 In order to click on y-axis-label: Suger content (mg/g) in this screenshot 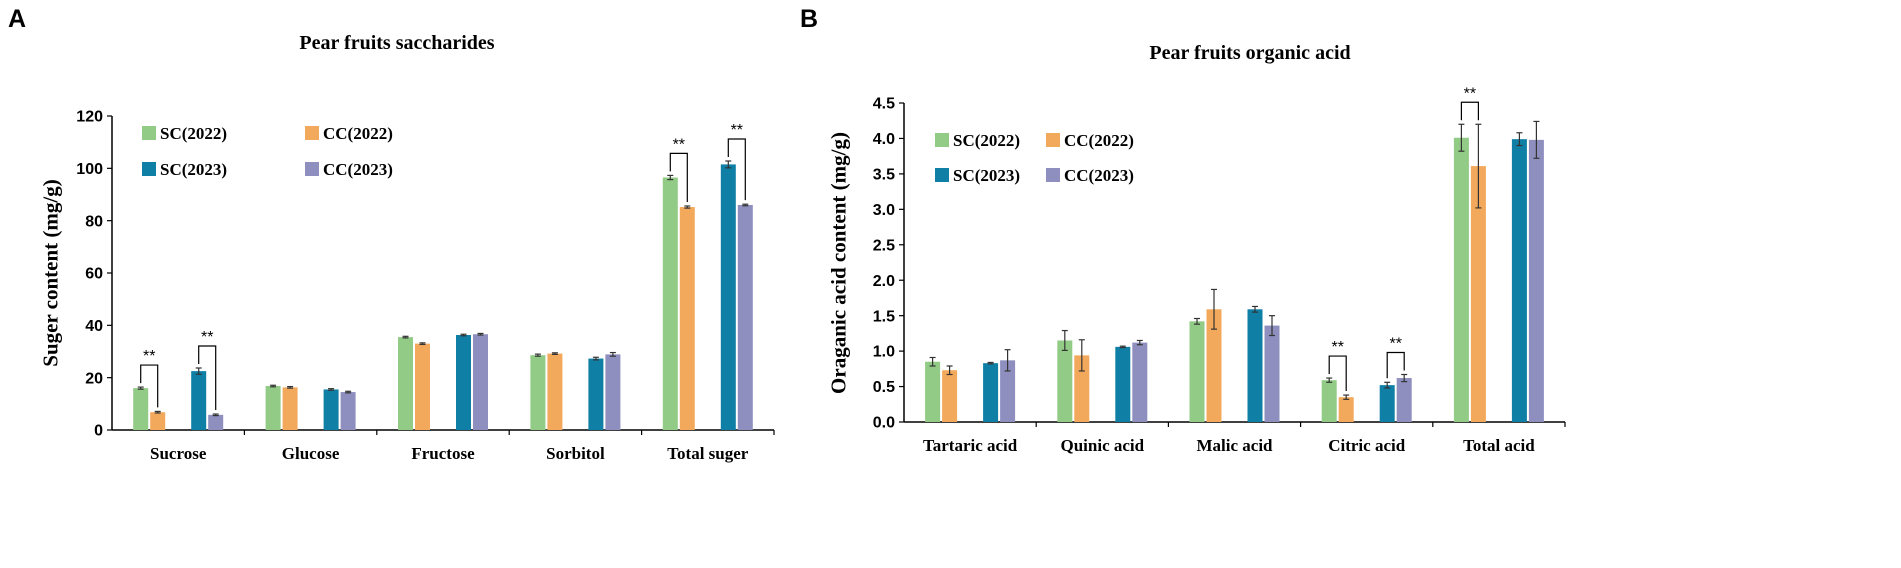, I will do `click(50, 272)`.